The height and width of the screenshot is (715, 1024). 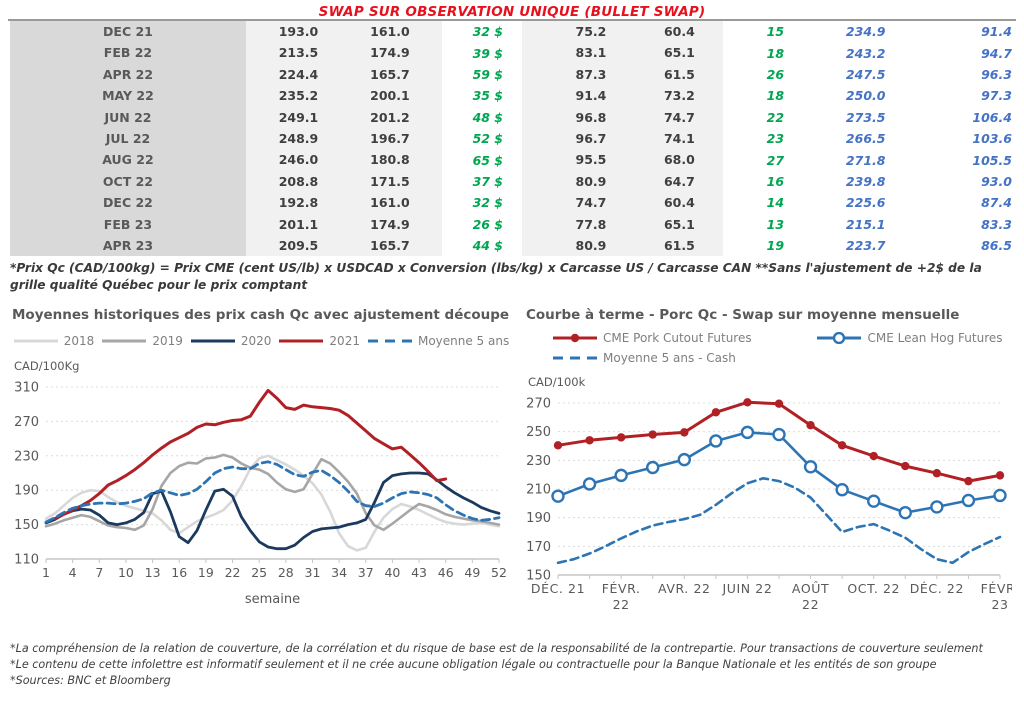 I want to click on value-cell: 87.4, so click(x=996, y=203).